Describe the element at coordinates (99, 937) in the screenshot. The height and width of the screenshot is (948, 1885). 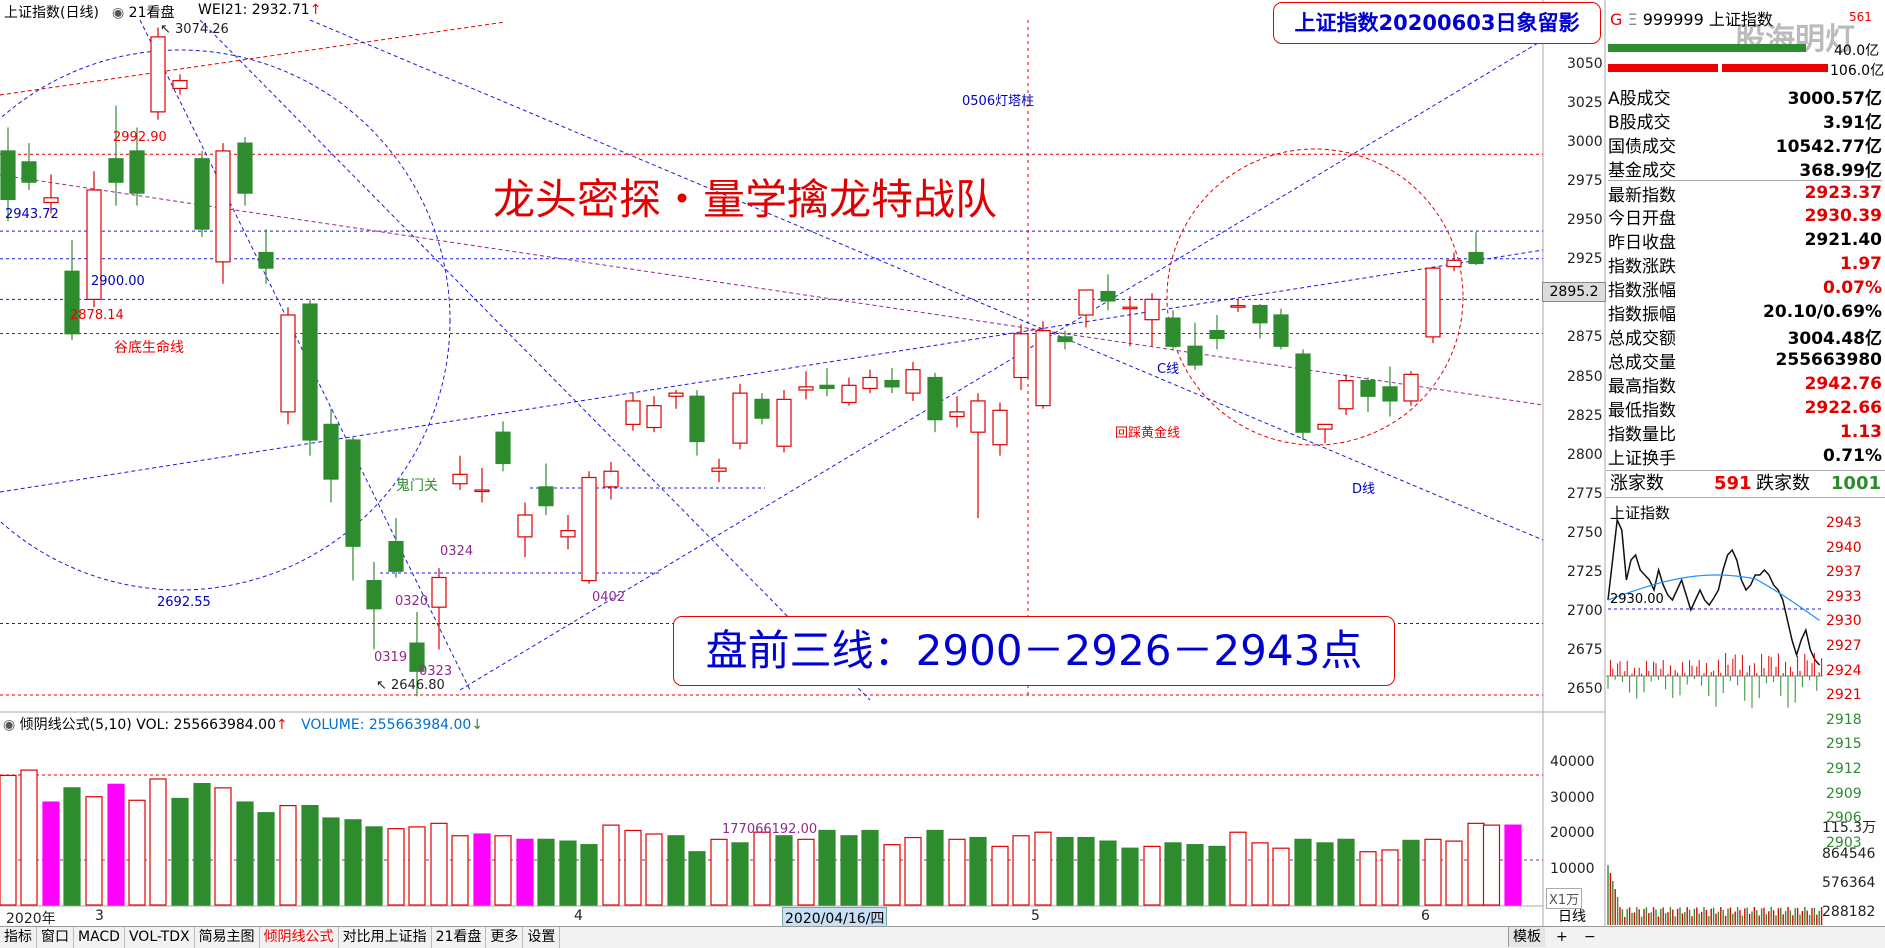
I see `menu-item: MACD` at that location.